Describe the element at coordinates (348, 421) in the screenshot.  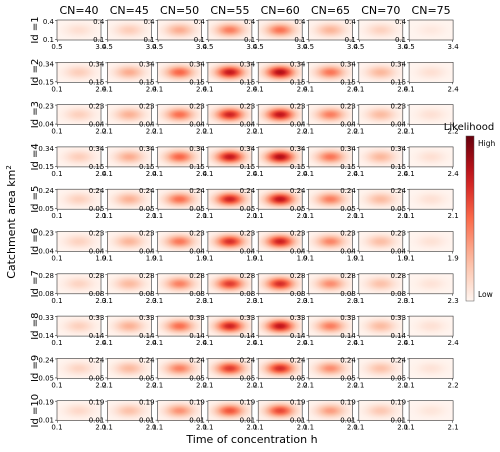
I see `y-tick-label-bottom: 0.01` at that location.